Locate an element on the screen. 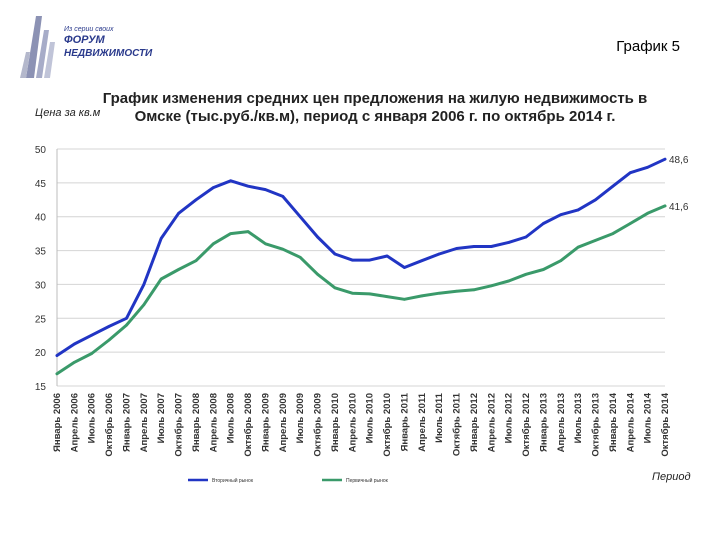 The width and height of the screenshot is (720, 540). end-value-label: 48,6 is located at coordinates (679, 160).